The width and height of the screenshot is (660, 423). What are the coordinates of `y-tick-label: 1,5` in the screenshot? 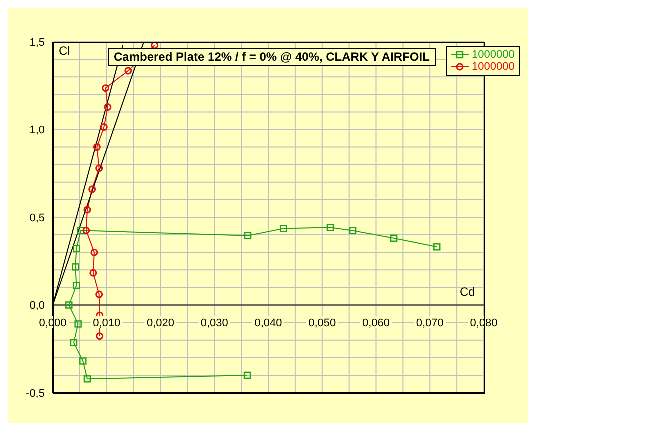 It's located at (37, 42).